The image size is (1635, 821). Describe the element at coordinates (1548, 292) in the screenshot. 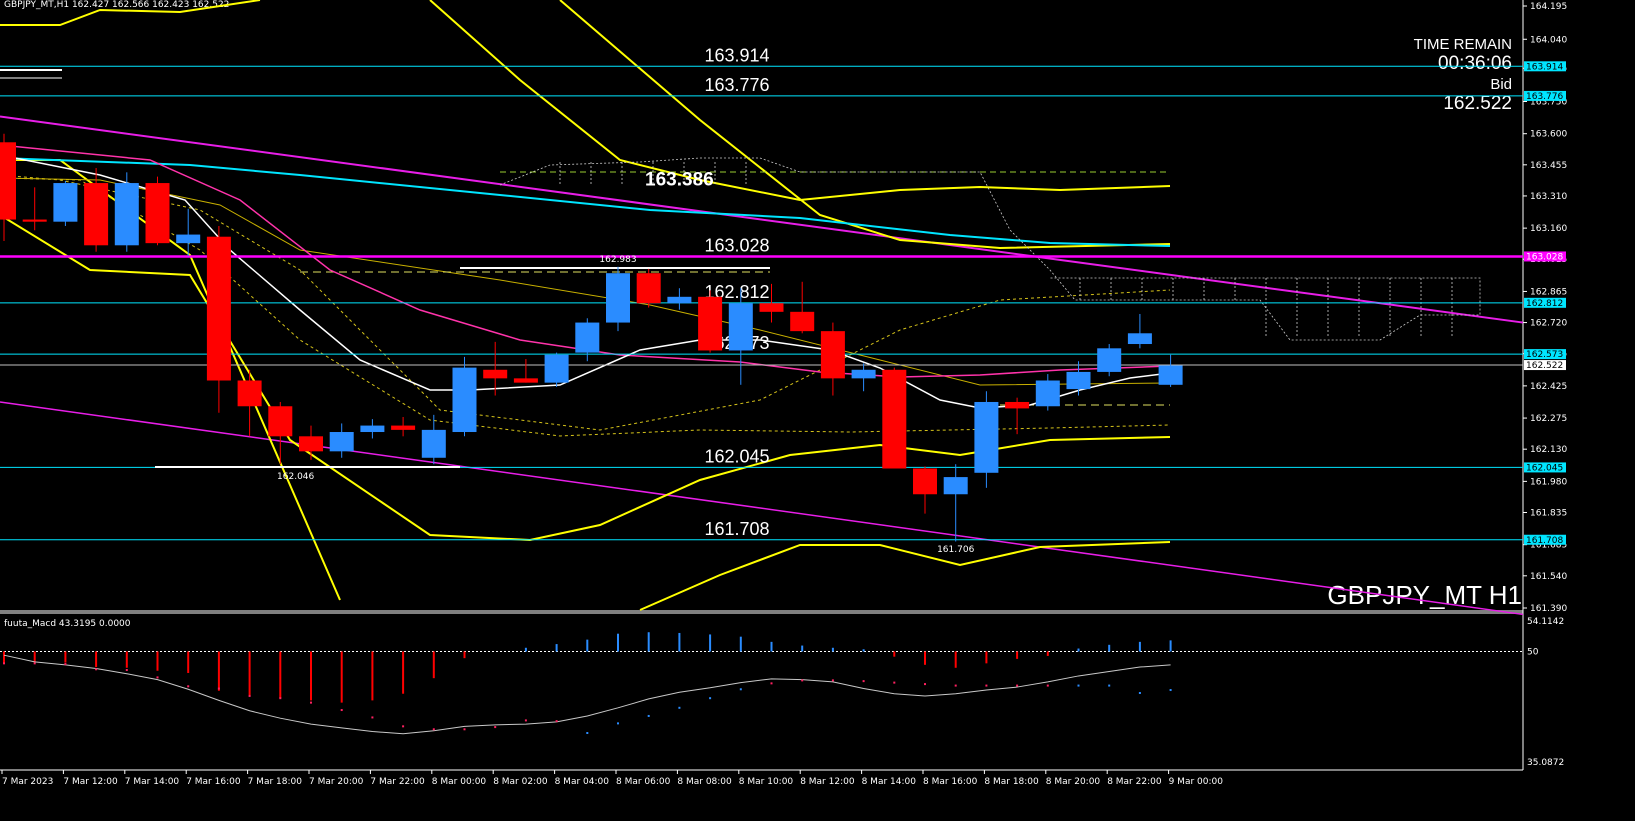

I see `y-tick-label: 162.865` at that location.